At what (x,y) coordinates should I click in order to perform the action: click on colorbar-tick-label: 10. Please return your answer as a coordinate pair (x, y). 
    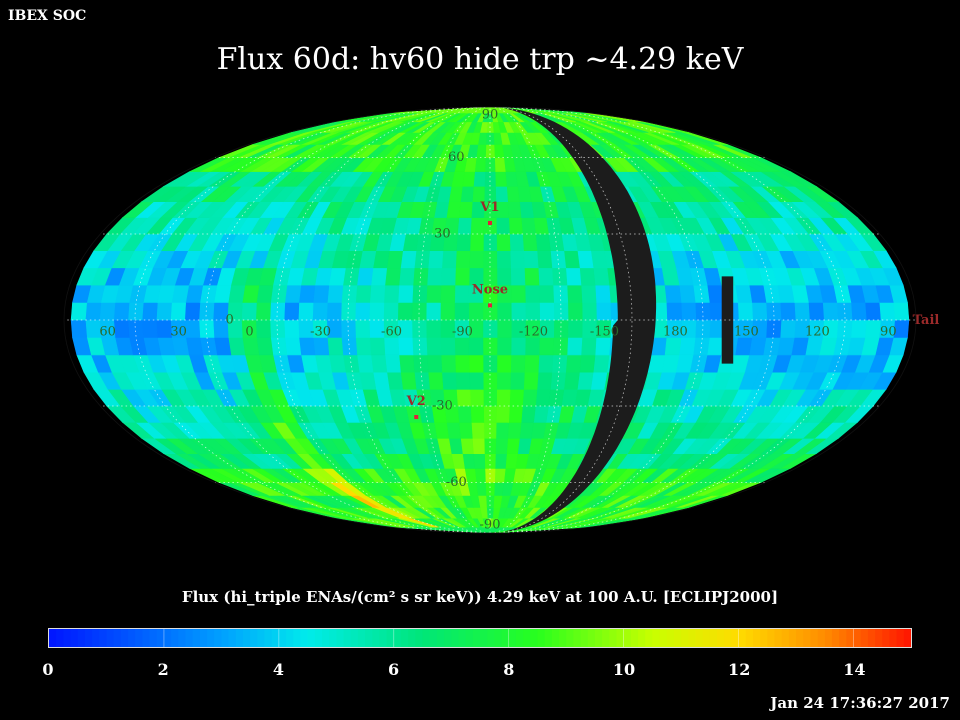
    Looking at the image, I should click on (624, 669).